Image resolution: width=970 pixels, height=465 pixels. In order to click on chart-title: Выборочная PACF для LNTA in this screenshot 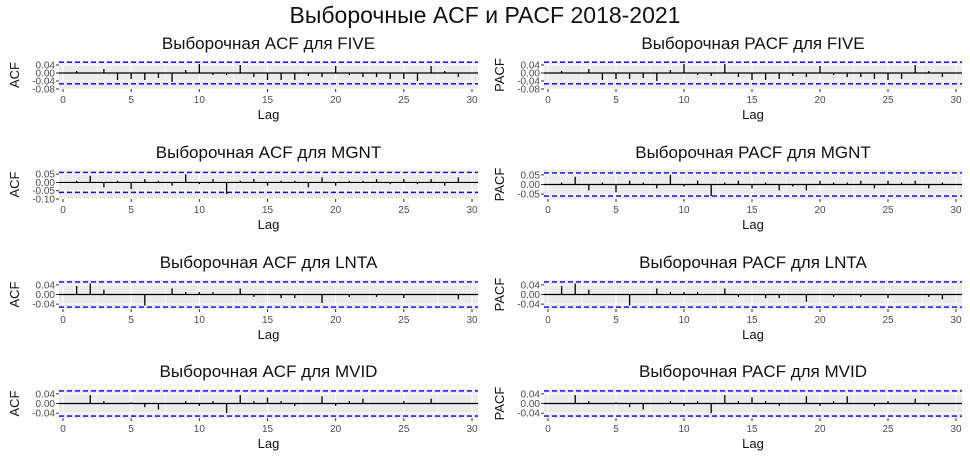, I will do `click(753, 262)`.